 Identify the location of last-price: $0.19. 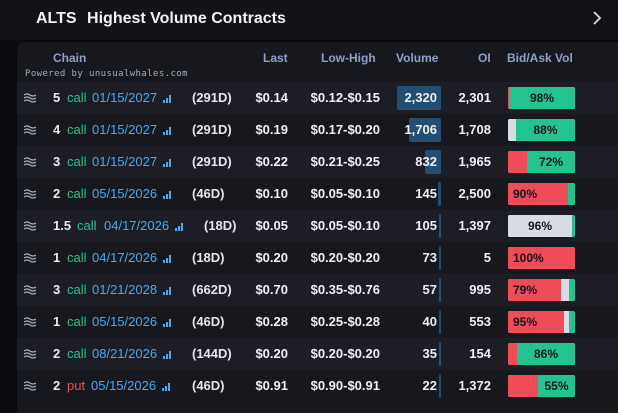
(271, 129).